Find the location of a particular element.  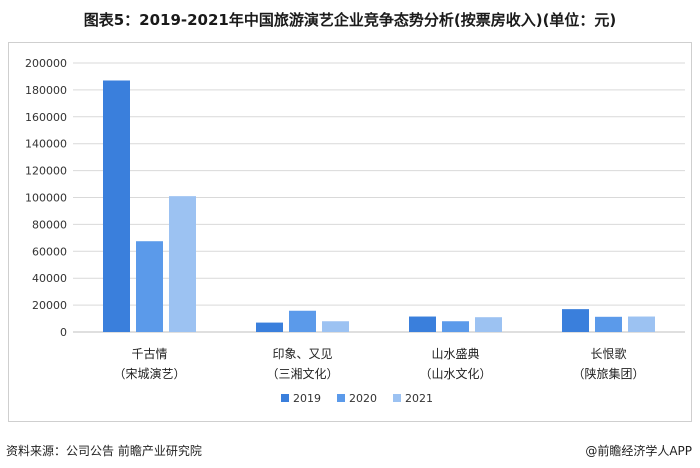

source-note: 资料来源：公司公告 前瞻产业研究院 is located at coordinates (104, 451).